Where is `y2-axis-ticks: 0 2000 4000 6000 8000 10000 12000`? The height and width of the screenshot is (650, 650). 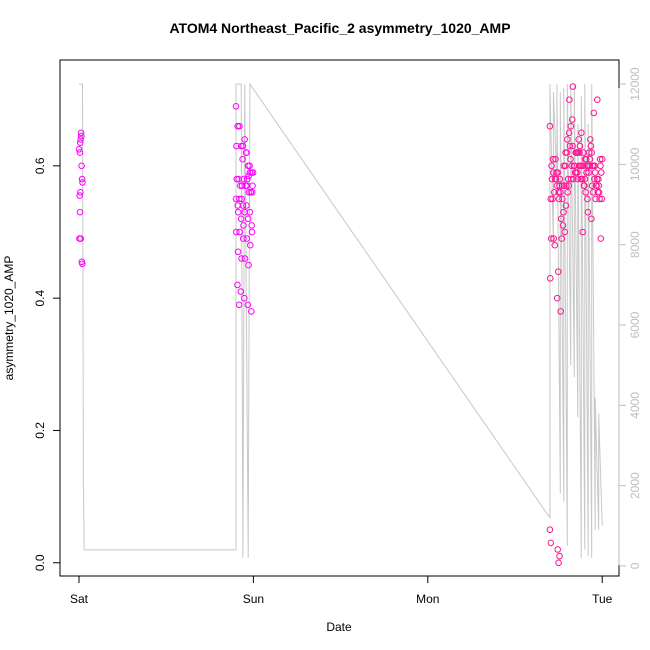 y2-axis-ticks: 0 2000 4000 6000 8000 10000 12000 is located at coordinates (630, 318).